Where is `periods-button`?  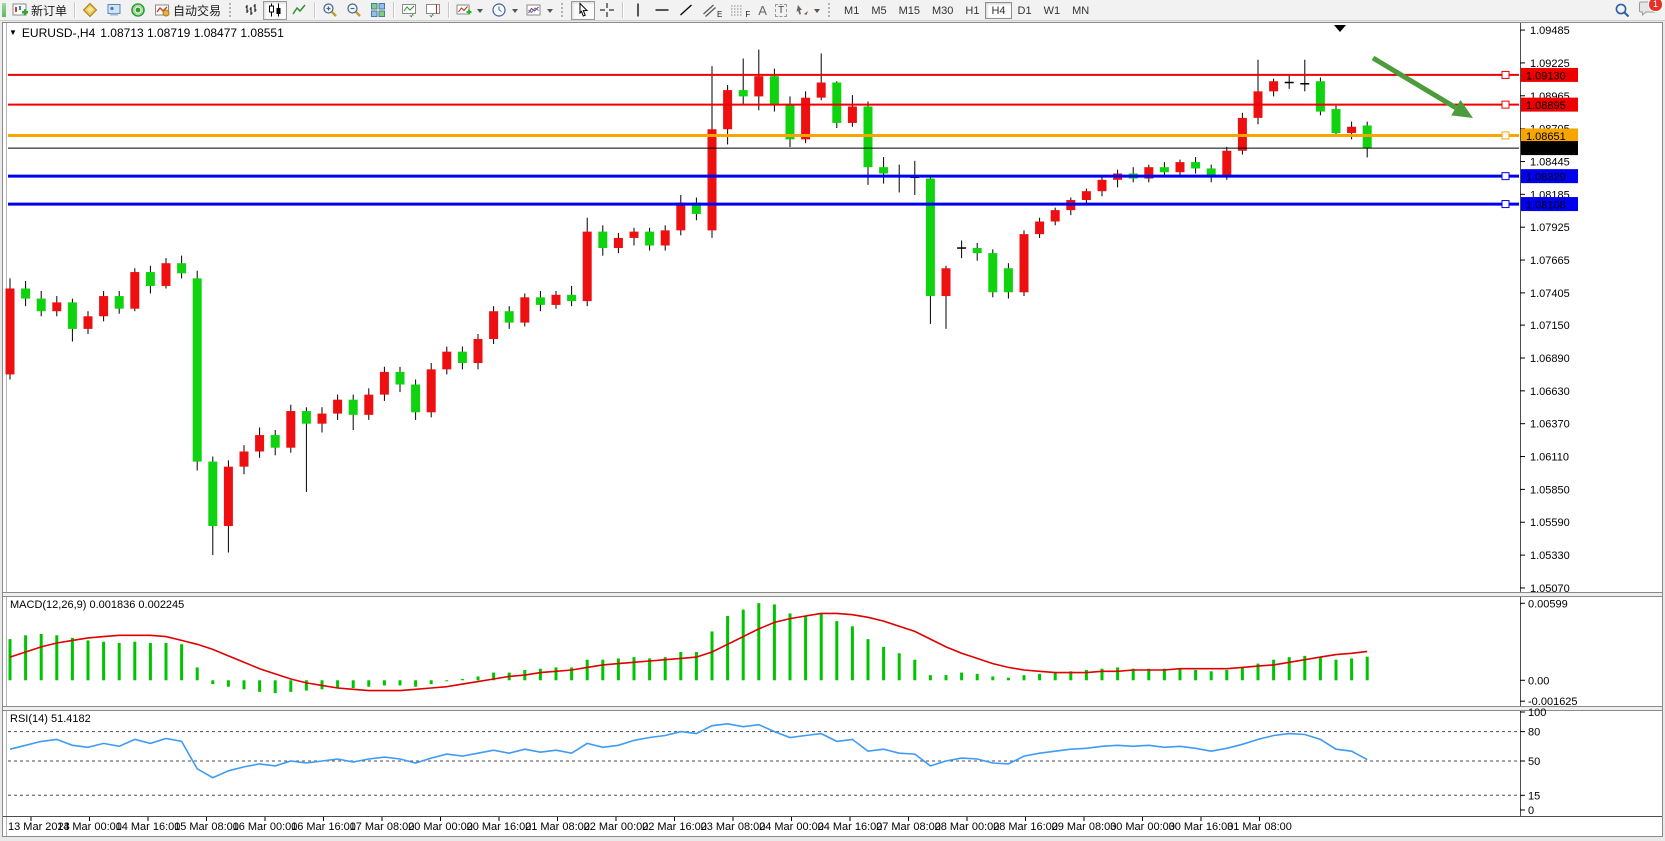
periods-button is located at coordinates (504, 10).